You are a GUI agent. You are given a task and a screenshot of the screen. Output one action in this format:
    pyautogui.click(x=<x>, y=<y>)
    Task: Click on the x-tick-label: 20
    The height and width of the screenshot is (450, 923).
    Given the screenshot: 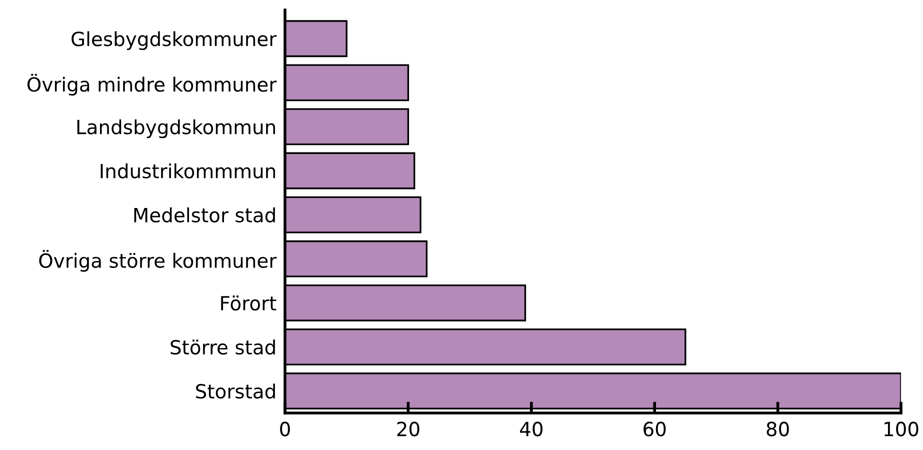 What is the action you would take?
    pyautogui.click(x=408, y=429)
    